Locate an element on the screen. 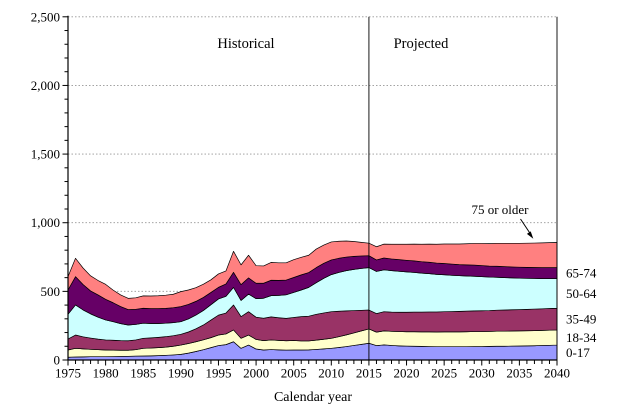 This screenshot has width=624, height=413. x-tick-label: 1975 is located at coordinates (68, 373).